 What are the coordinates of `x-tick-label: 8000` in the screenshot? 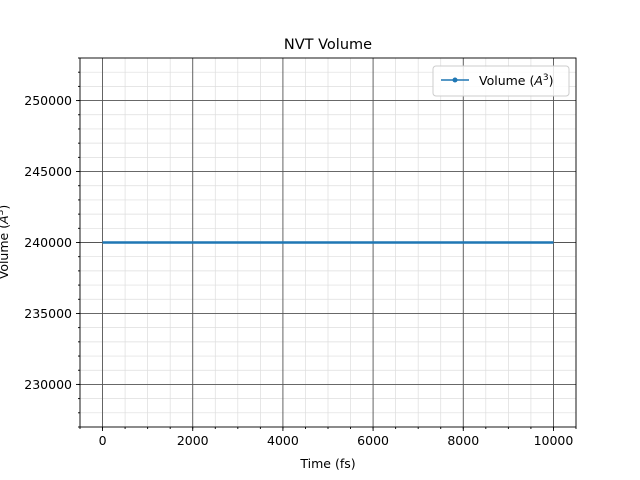 It's located at (463, 440).